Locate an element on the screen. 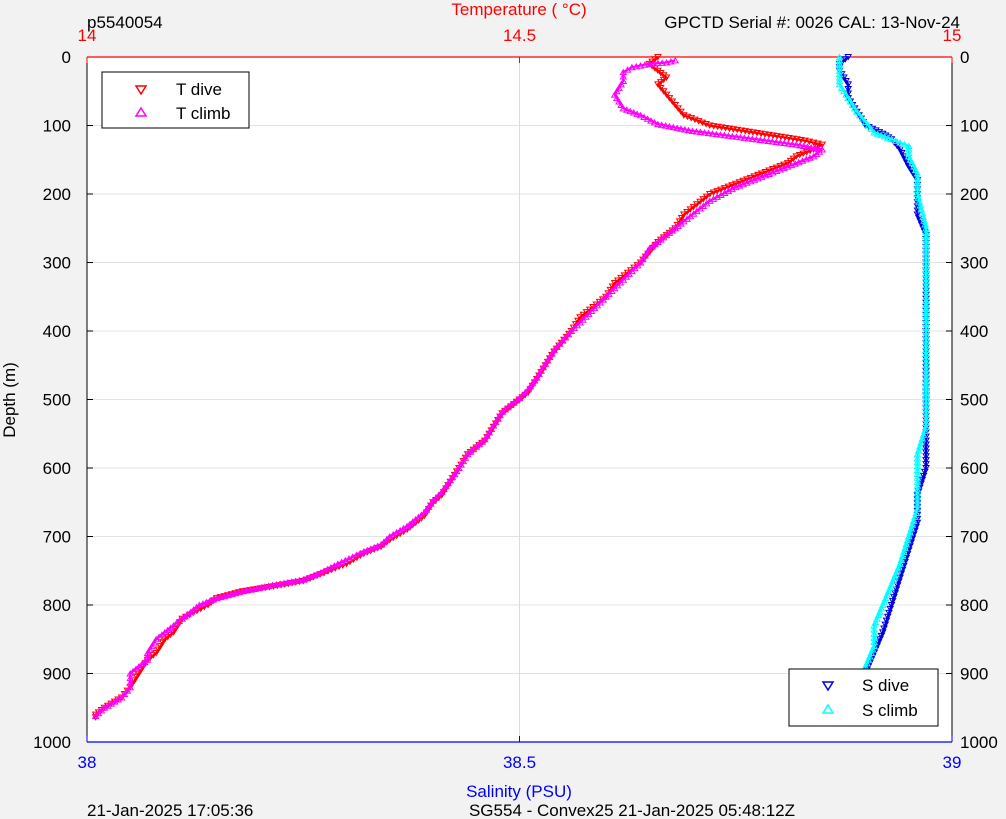 Image resolution: width=1006 pixels, height=819 pixels. depth-tick-label-right: 1000 is located at coordinates (979, 742).